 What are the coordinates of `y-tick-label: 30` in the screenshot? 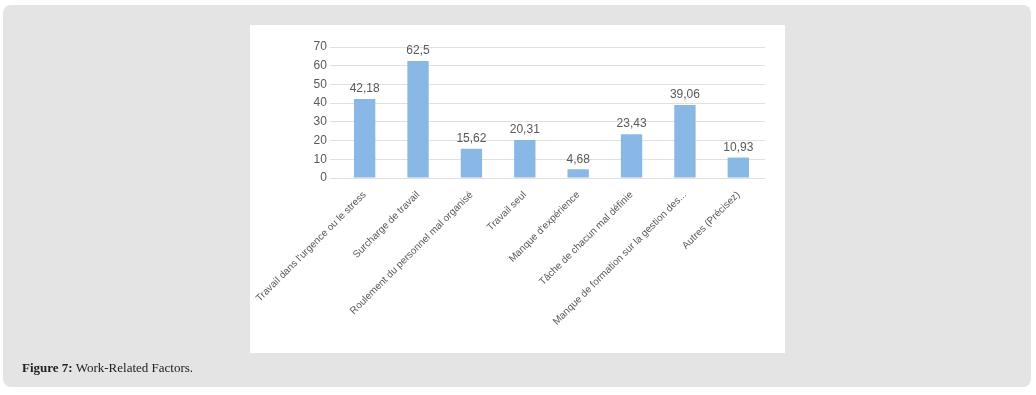 It's located at (320, 121).